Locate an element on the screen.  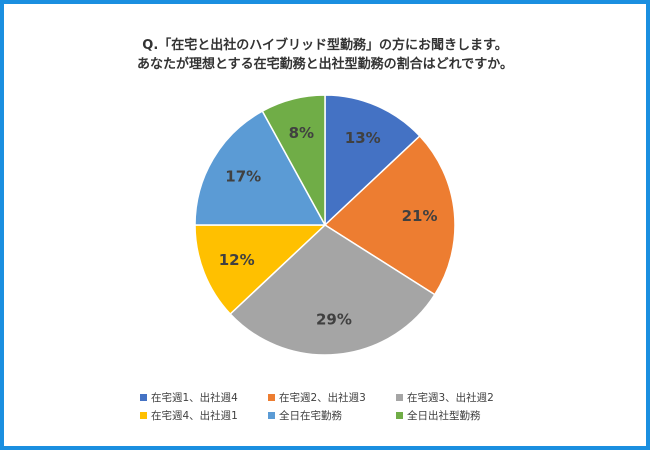
legend-label: 在宅週3、出社週2 is located at coordinates (450, 397).